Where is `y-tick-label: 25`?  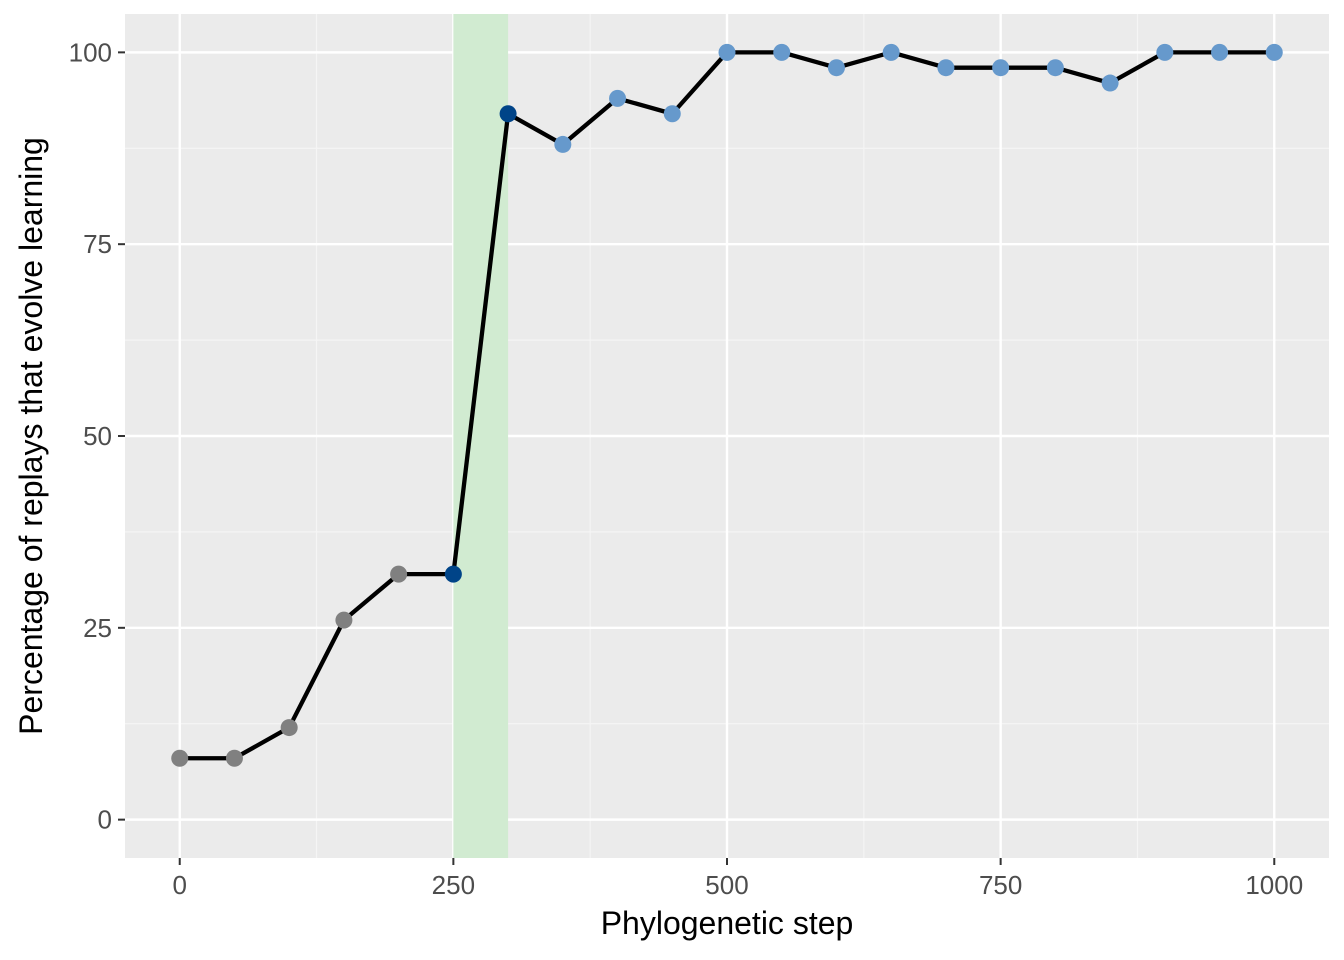
y-tick-label: 25 is located at coordinates (97, 628).